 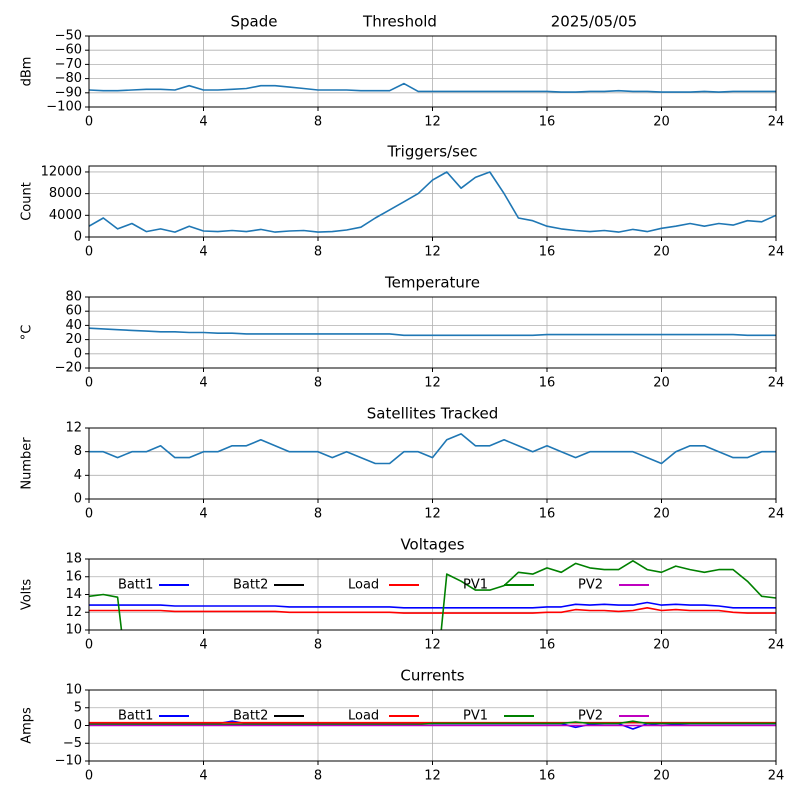 What do you see at coordinates (27, 595) in the screenshot?
I see `y-axis-label: Volts` at bounding box center [27, 595].